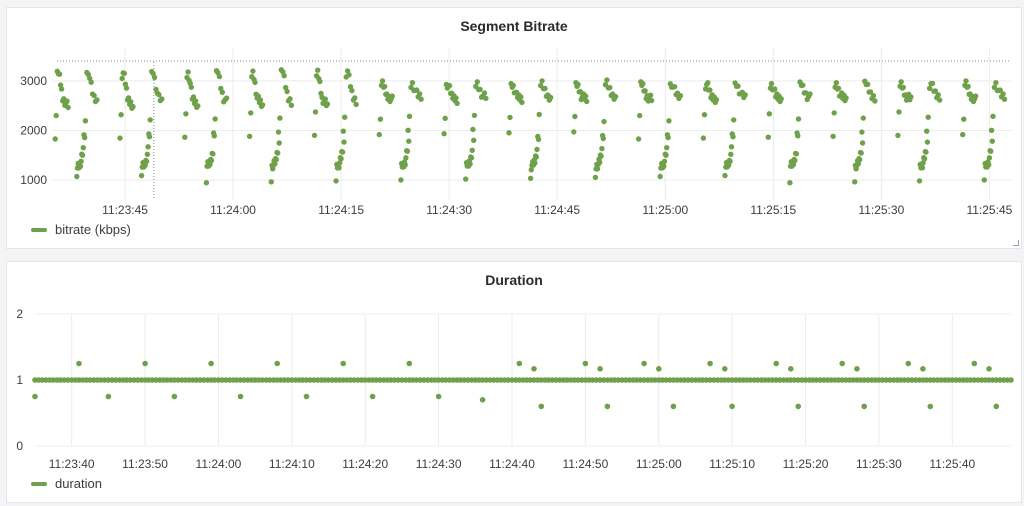 The height and width of the screenshot is (506, 1024). What do you see at coordinates (39, 229) in the screenshot?
I see `legend-swatch-bitrate` at bounding box center [39, 229].